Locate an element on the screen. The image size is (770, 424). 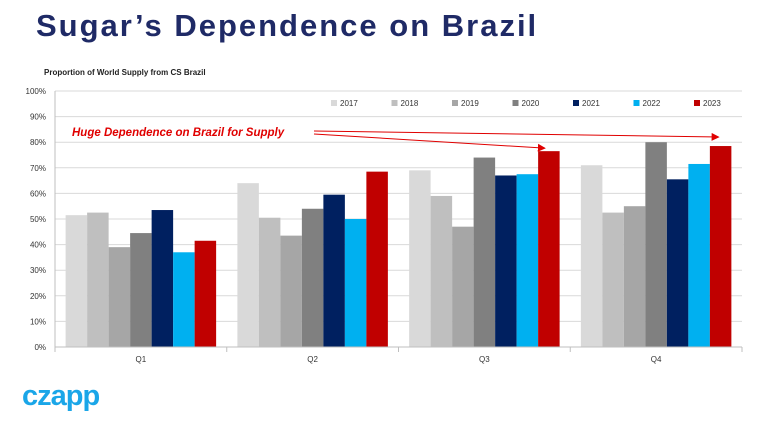
bar-2019-Q3 is located at coordinates (463, 286).